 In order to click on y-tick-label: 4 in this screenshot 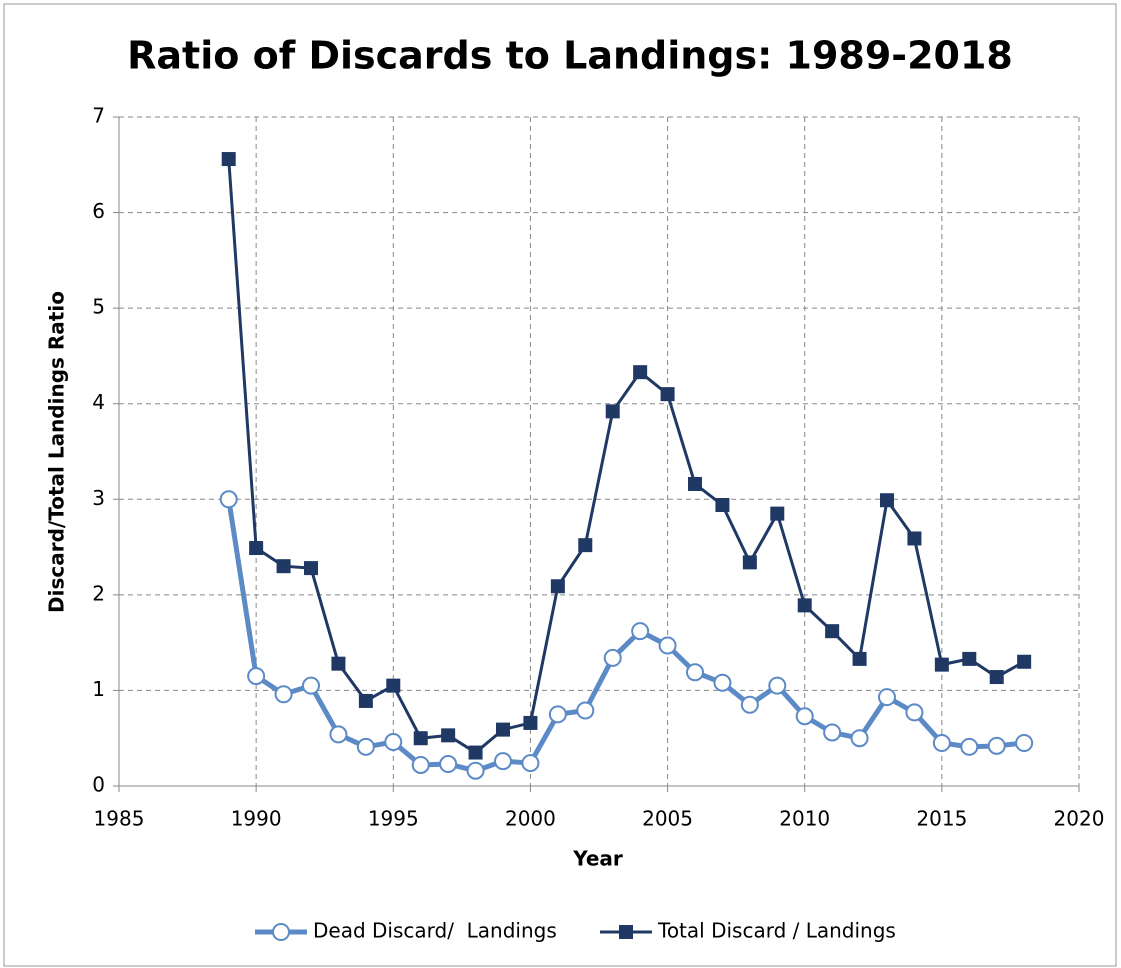, I will do `click(98, 402)`.